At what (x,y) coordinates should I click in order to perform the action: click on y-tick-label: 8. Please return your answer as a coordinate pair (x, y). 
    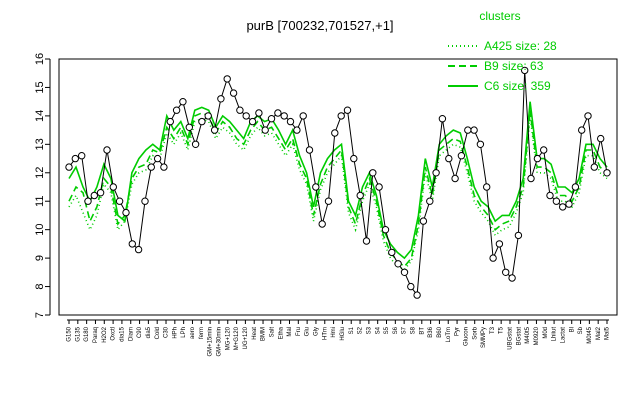
    Looking at the image, I should click on (40, 286).